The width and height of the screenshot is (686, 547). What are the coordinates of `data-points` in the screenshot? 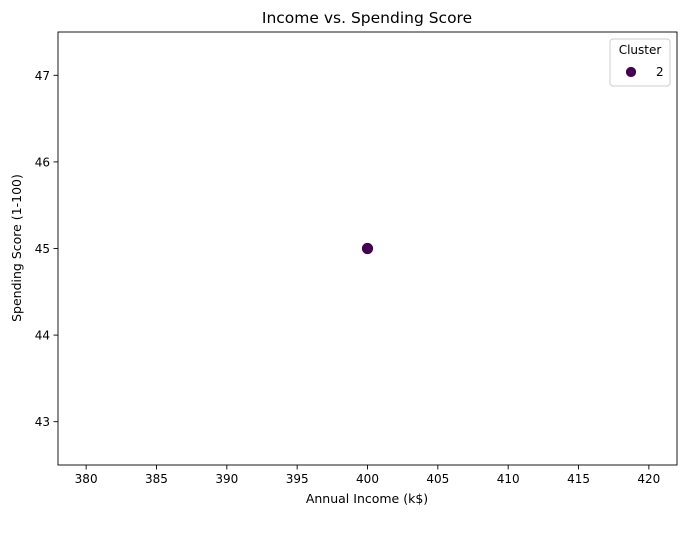 It's located at (367, 248).